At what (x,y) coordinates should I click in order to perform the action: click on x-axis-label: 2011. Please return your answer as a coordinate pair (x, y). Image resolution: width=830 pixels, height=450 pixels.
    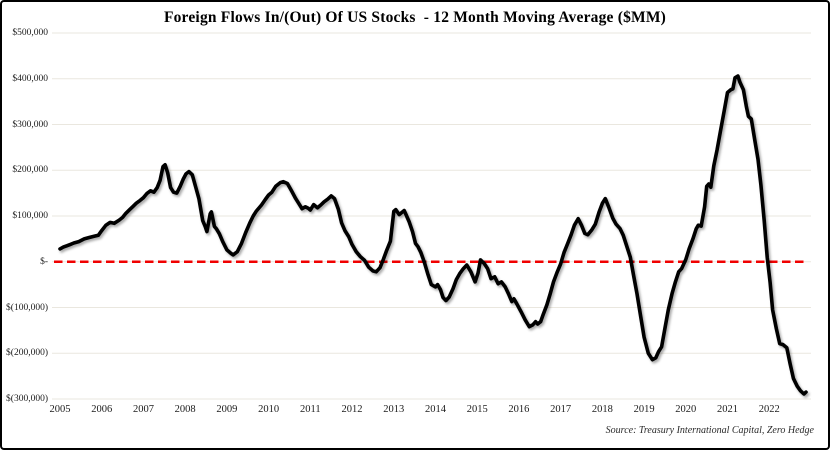
    Looking at the image, I should click on (310, 409).